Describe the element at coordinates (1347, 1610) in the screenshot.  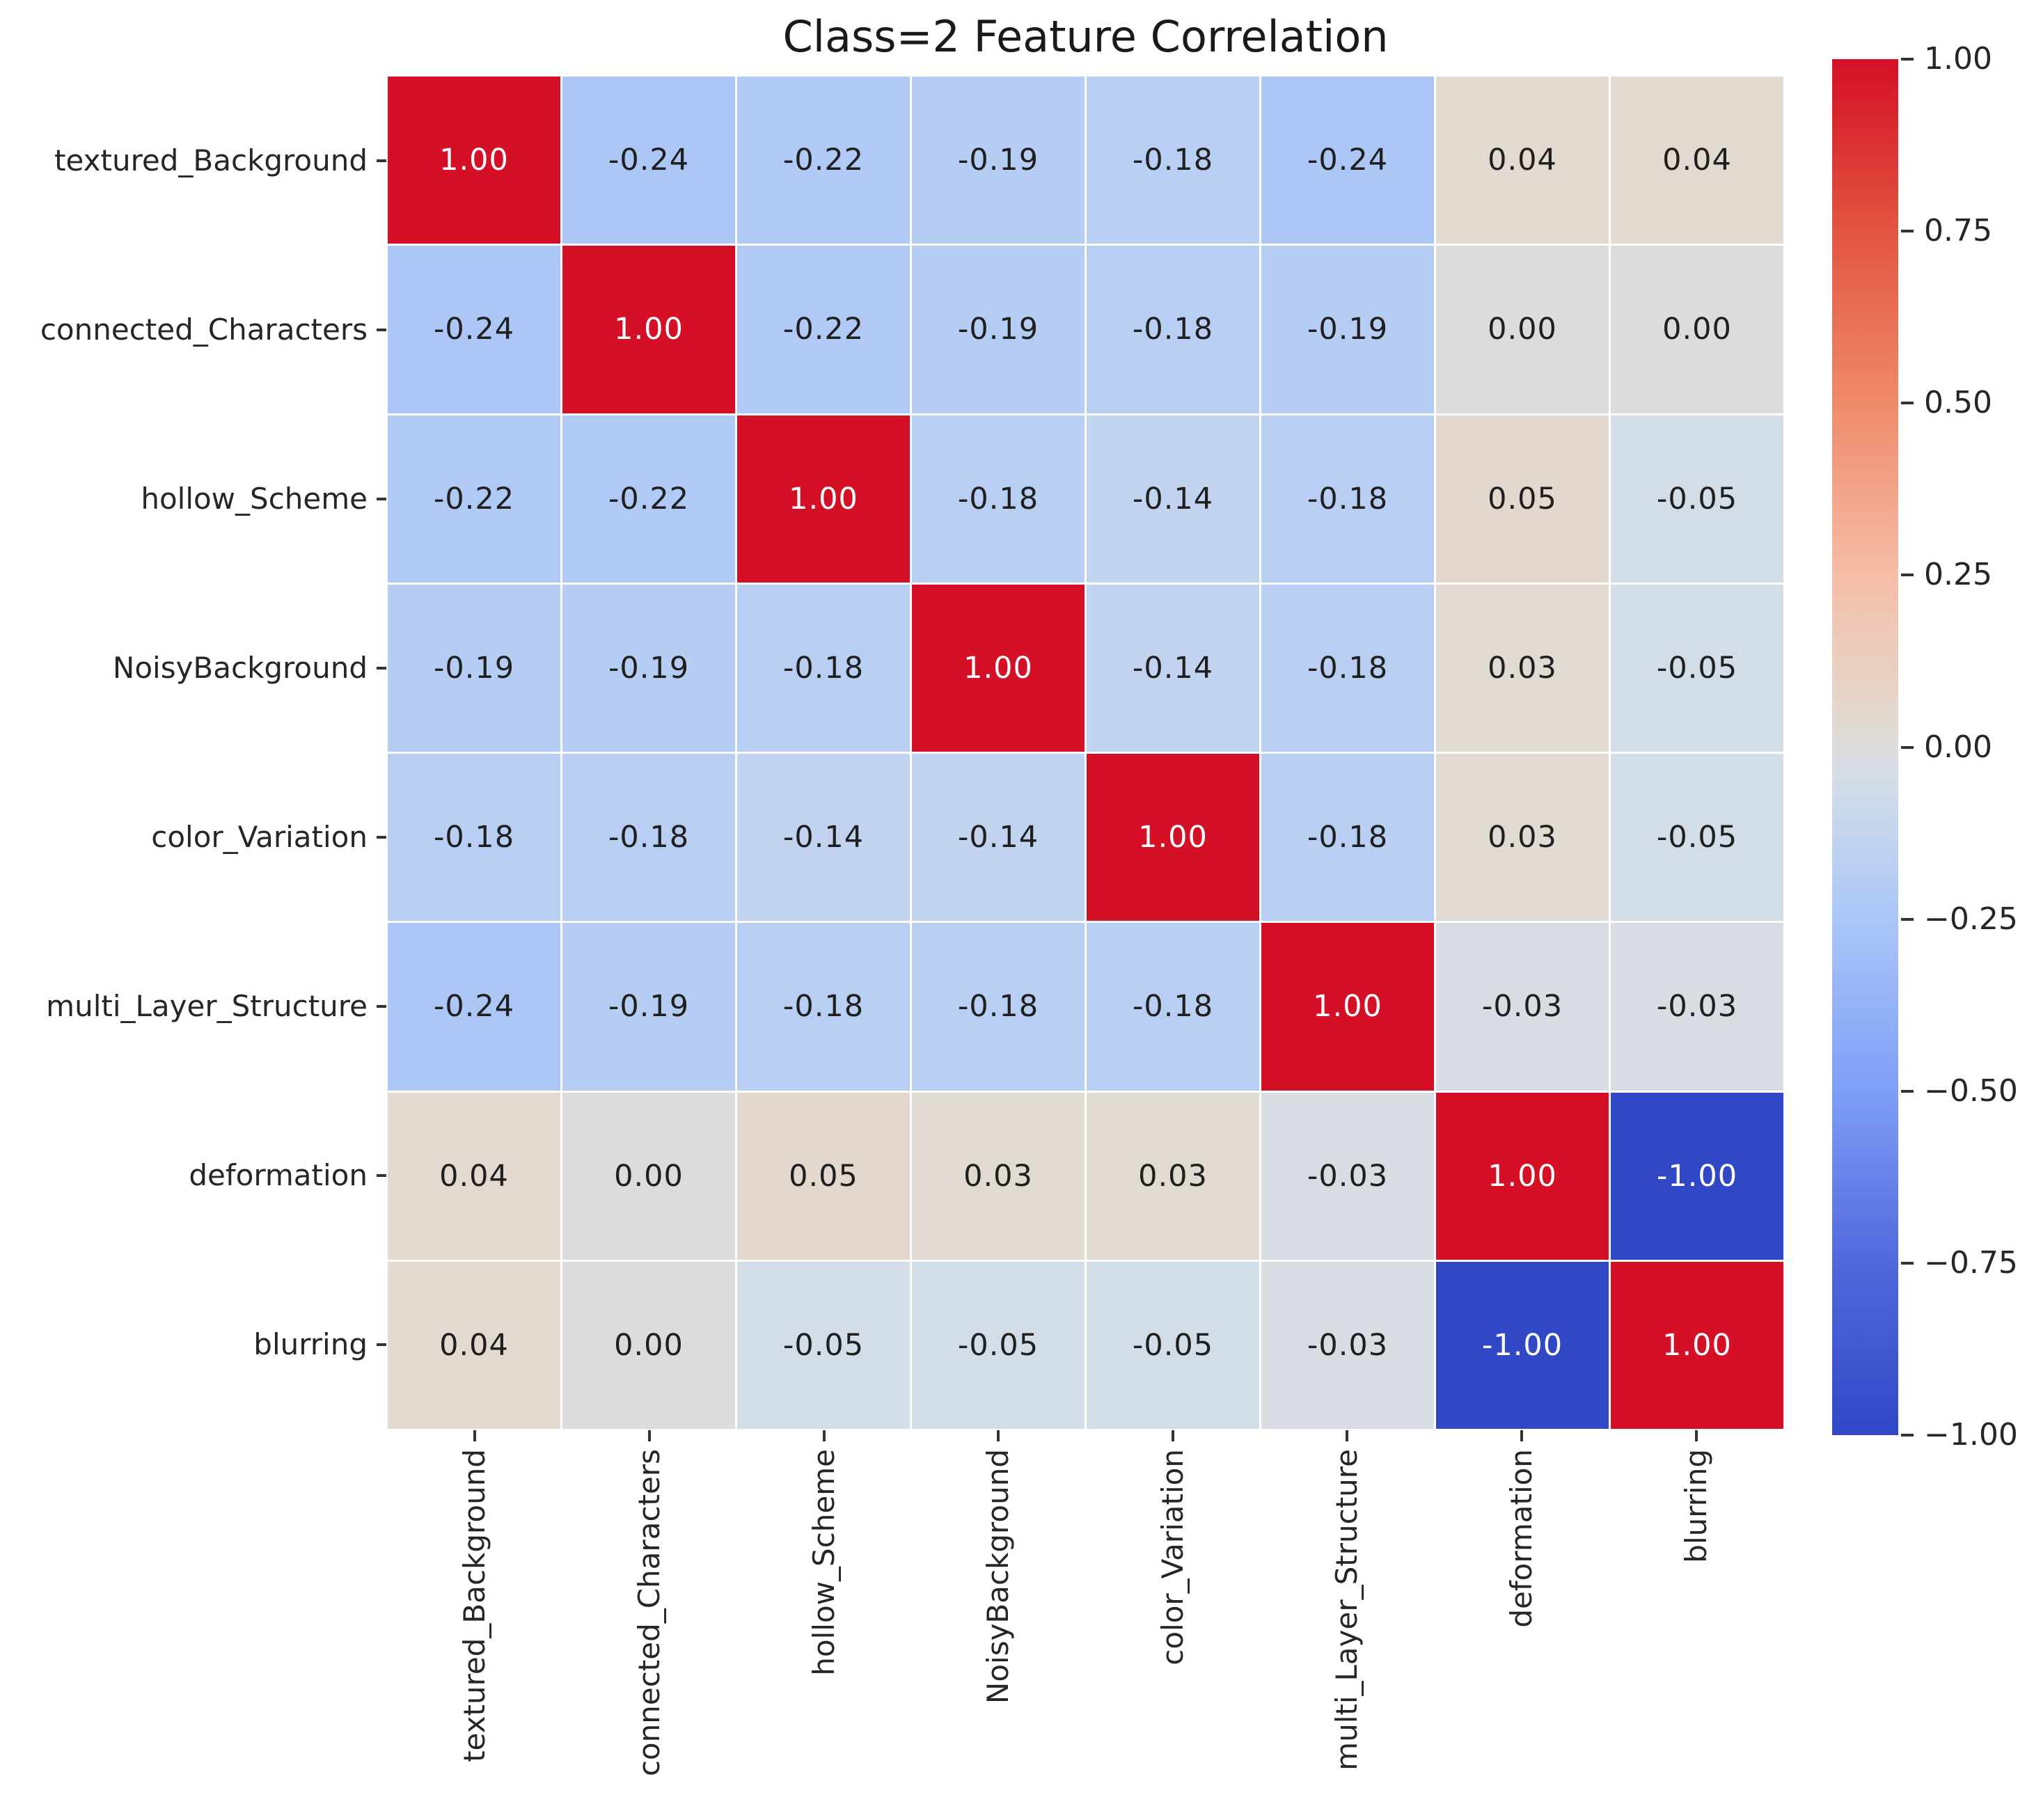
I see `x-axis-label: multi_Layer_Structure` at that location.